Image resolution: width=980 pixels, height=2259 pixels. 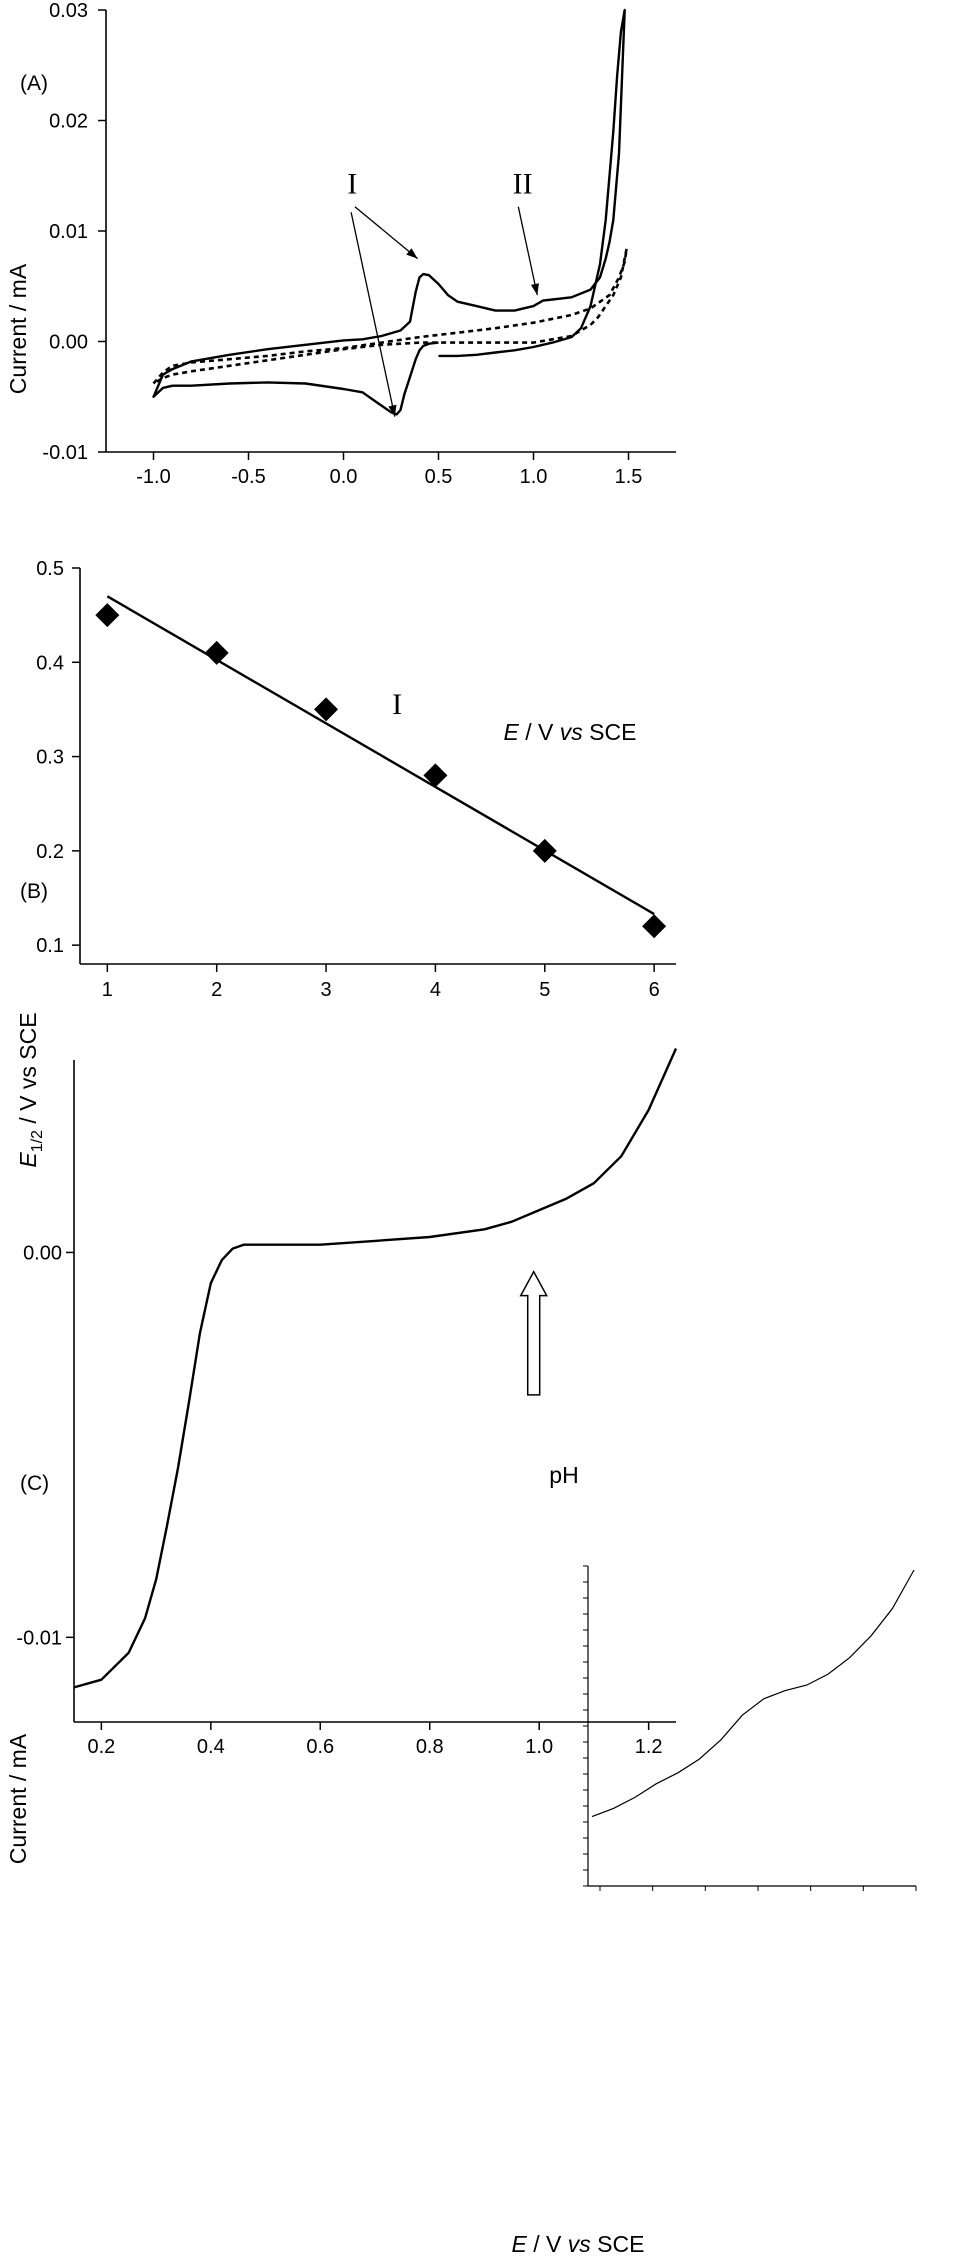 What do you see at coordinates (50, 663) in the screenshot?
I see `y-tick-label: 0.4` at bounding box center [50, 663].